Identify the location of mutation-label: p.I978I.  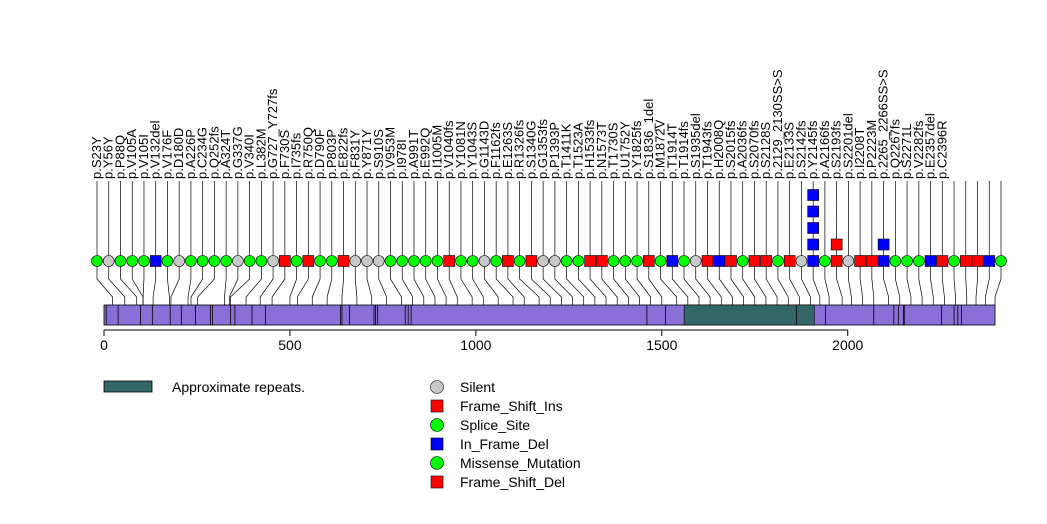
(401, 159).